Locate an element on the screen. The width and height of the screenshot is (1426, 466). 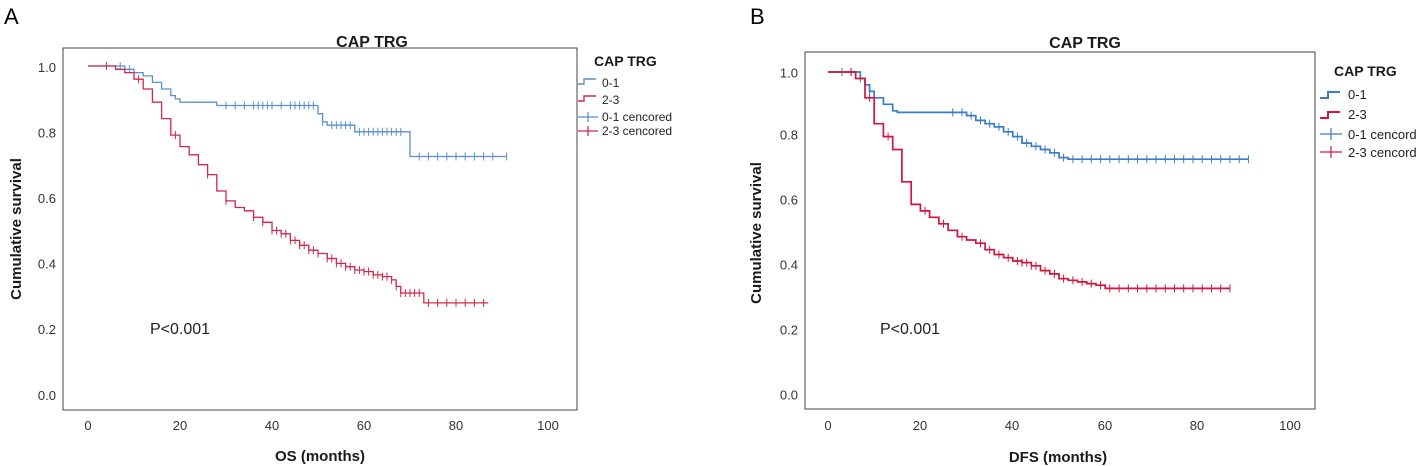
panel-a-x-tick-label: 20 is located at coordinates (180, 425).